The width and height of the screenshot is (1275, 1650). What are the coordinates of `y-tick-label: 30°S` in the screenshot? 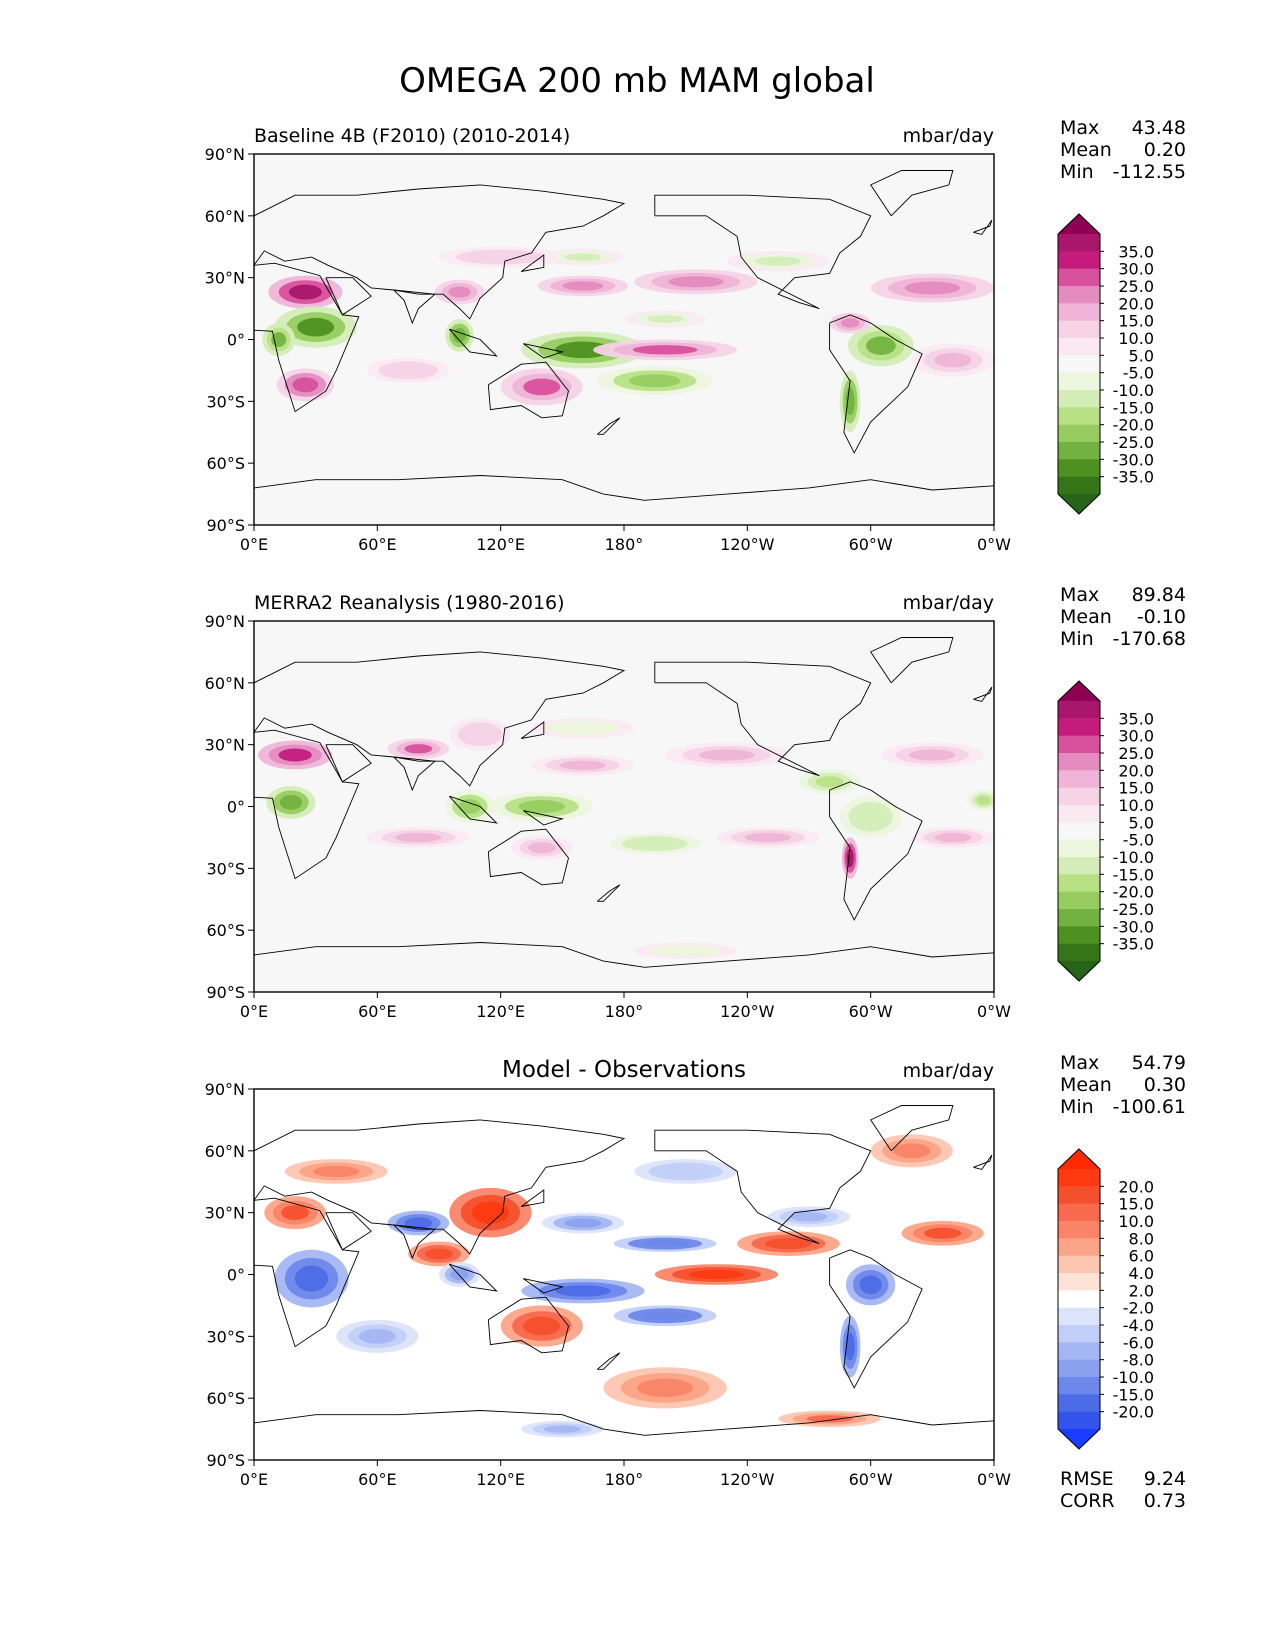 It's located at (225, 868).